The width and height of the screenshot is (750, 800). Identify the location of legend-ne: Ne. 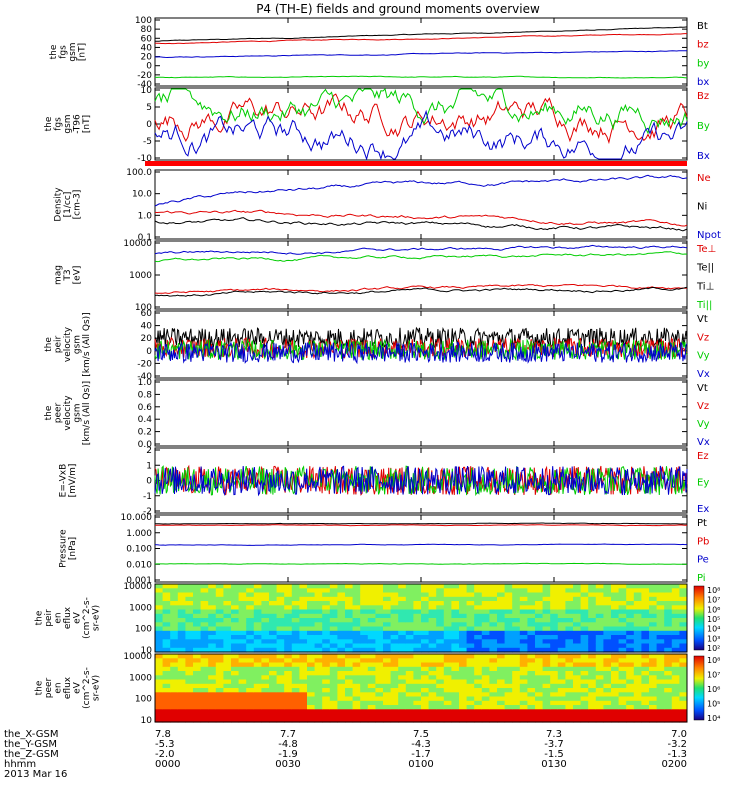
(704, 178).